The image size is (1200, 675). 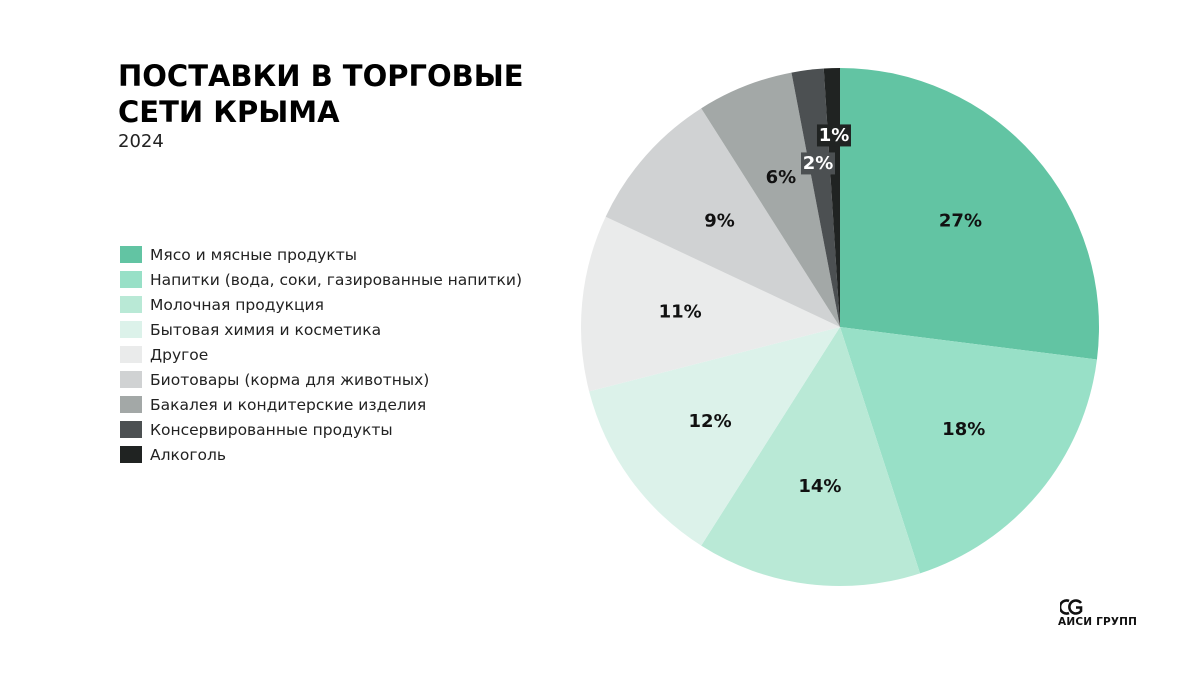 I want to click on legend-item: Бытовая химия и косметика, so click(x=321, y=329).